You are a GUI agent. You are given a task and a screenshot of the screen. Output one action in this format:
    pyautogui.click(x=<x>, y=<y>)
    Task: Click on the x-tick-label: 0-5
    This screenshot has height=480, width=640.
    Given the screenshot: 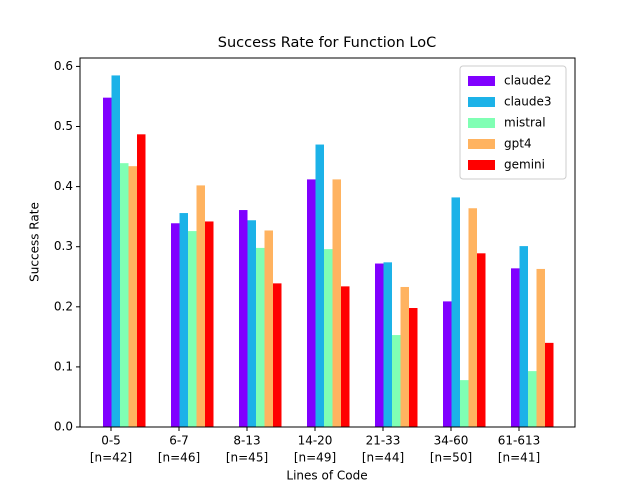 What is the action you would take?
    pyautogui.click(x=111, y=441)
    